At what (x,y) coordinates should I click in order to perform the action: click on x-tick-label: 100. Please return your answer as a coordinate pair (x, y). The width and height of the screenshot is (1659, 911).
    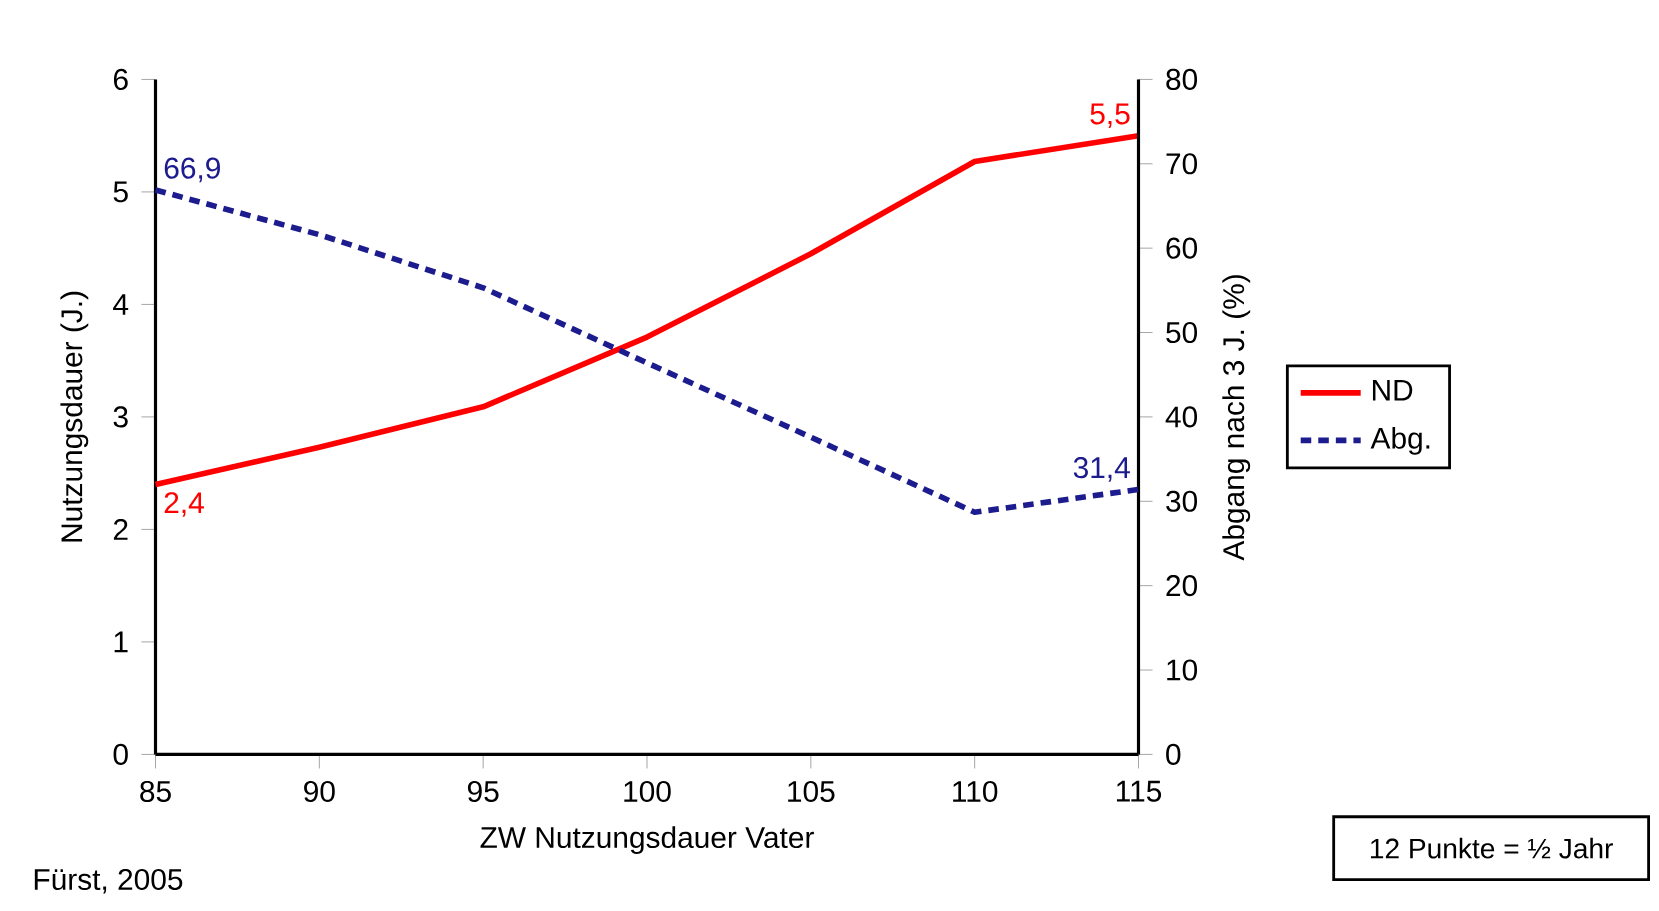
    Looking at the image, I should click on (647, 791).